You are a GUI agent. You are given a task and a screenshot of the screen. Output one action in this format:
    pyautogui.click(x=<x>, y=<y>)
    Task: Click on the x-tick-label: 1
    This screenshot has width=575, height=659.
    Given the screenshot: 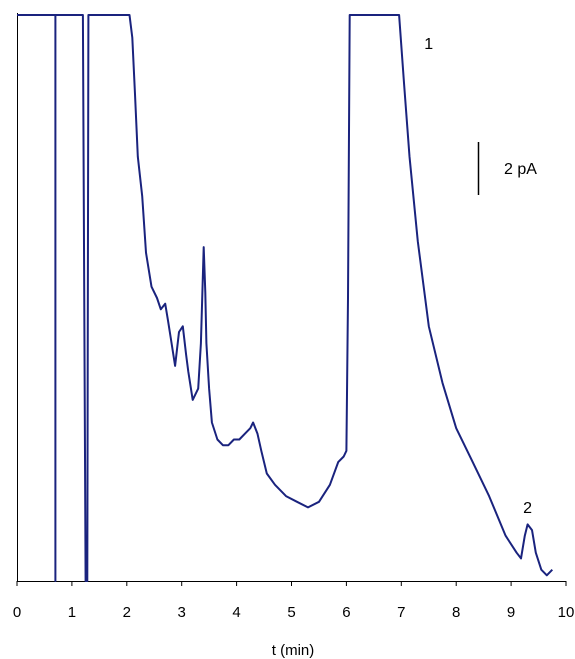 What is the action you would take?
    pyautogui.click(x=72, y=612)
    